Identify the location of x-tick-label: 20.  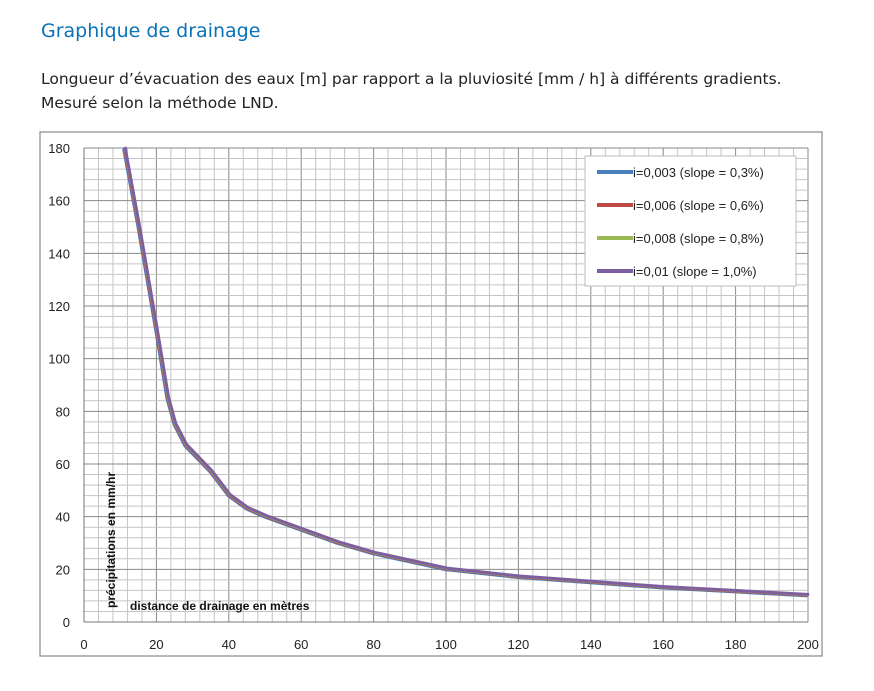
(156, 644).